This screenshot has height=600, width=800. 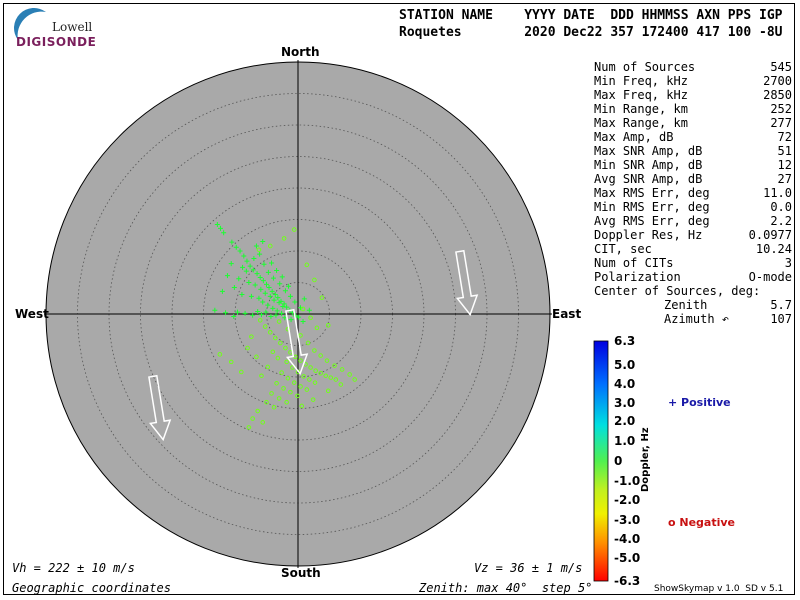 What do you see at coordinates (300, 52) in the screenshot?
I see `compass-north-label: North` at bounding box center [300, 52].